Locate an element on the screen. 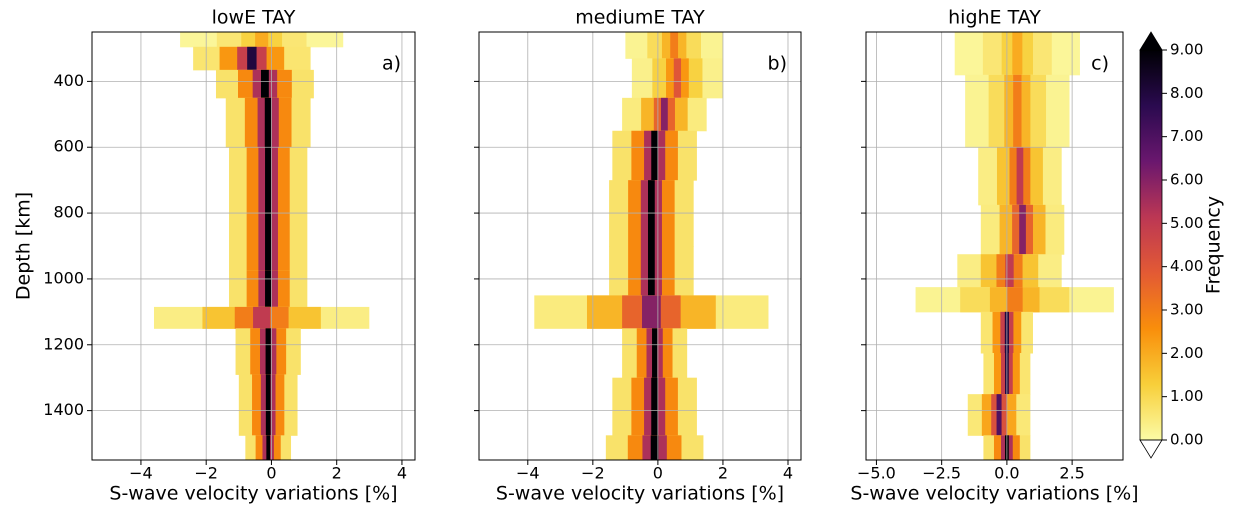  colorbar-extend-min is located at coordinates (1151, 449).